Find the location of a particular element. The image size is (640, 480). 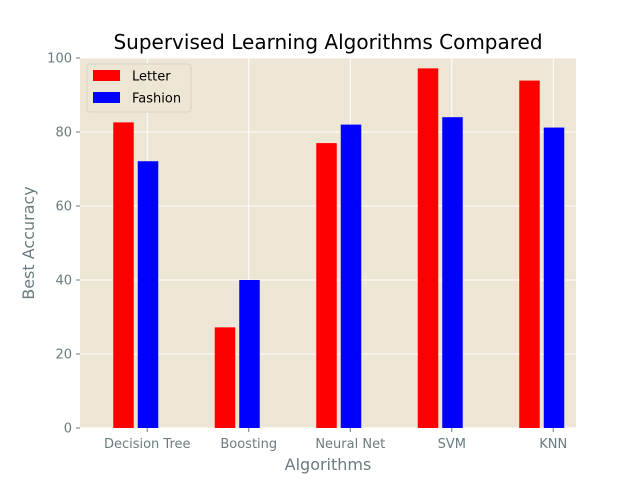

y-tick-label-3: 60 is located at coordinates (63, 207).